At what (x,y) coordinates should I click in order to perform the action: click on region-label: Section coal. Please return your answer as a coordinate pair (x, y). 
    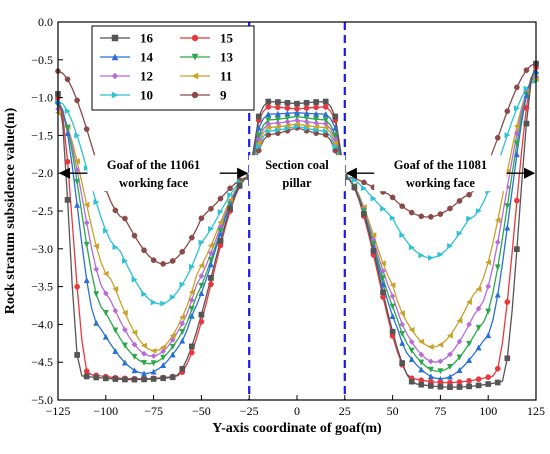
    Looking at the image, I should click on (297, 165).